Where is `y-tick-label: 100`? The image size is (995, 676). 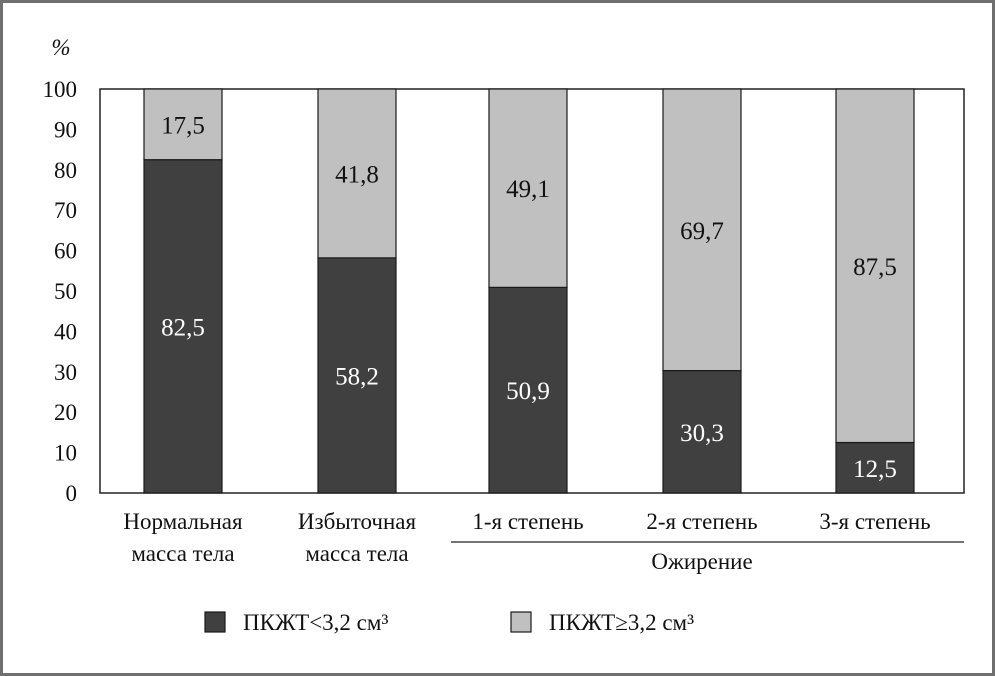 y-tick-label: 100 is located at coordinates (60, 89).